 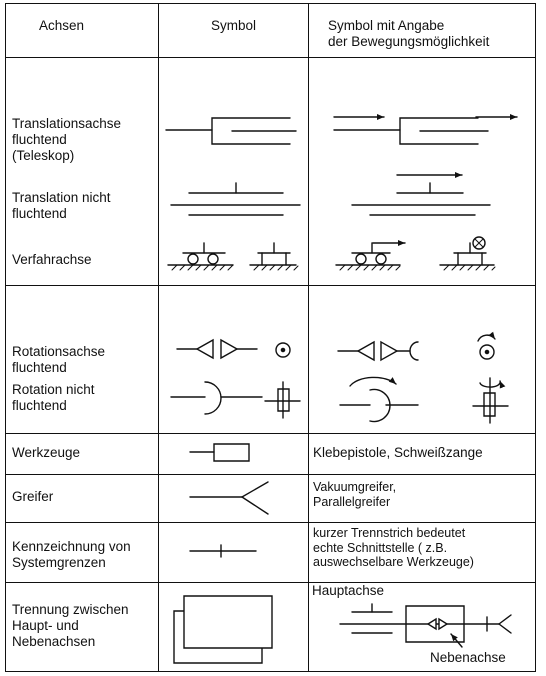 I want to click on rotation-aligned-movement-symbol, so click(x=416, y=345).